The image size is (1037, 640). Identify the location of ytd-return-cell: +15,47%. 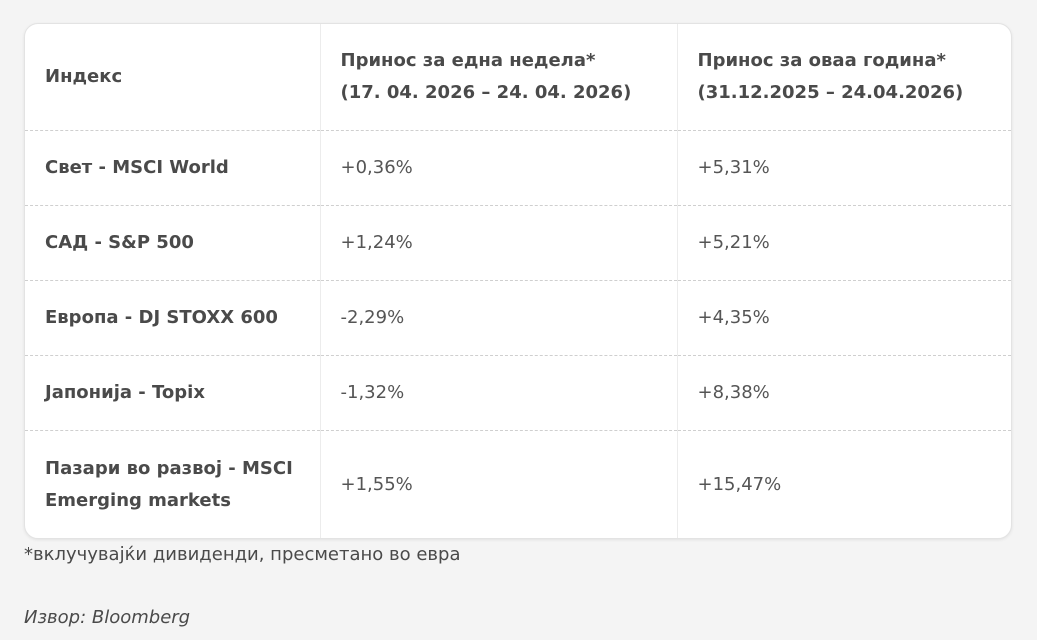
(843, 484).